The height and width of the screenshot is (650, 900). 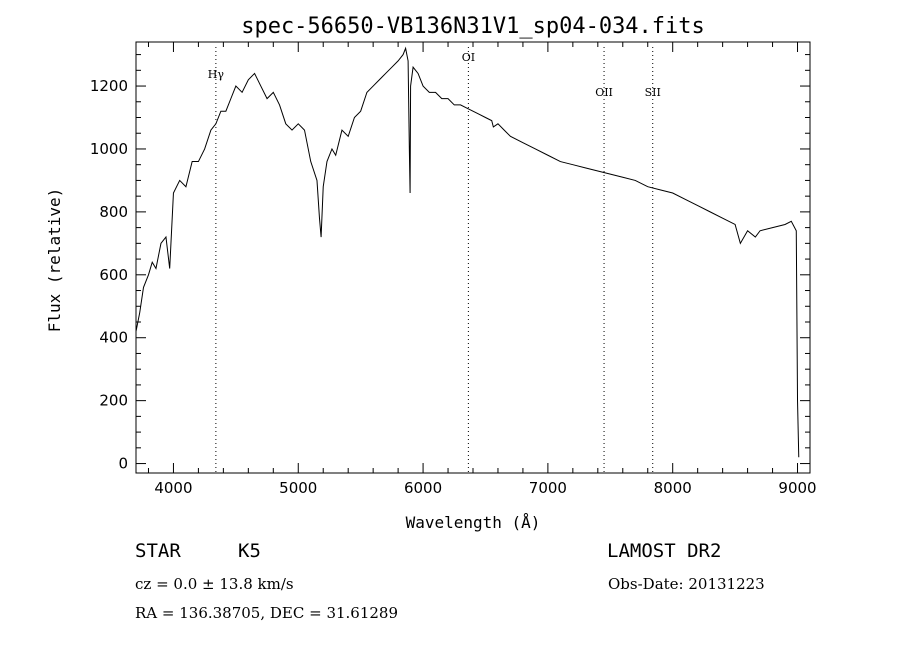 What do you see at coordinates (109, 149) in the screenshot?
I see `y-tick-label: 1000` at bounding box center [109, 149].